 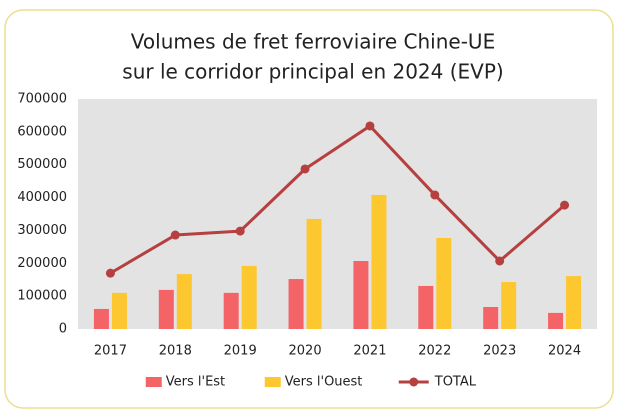 What do you see at coordinates (175, 351) in the screenshot?
I see `x-tick-label: 2018` at bounding box center [175, 351].